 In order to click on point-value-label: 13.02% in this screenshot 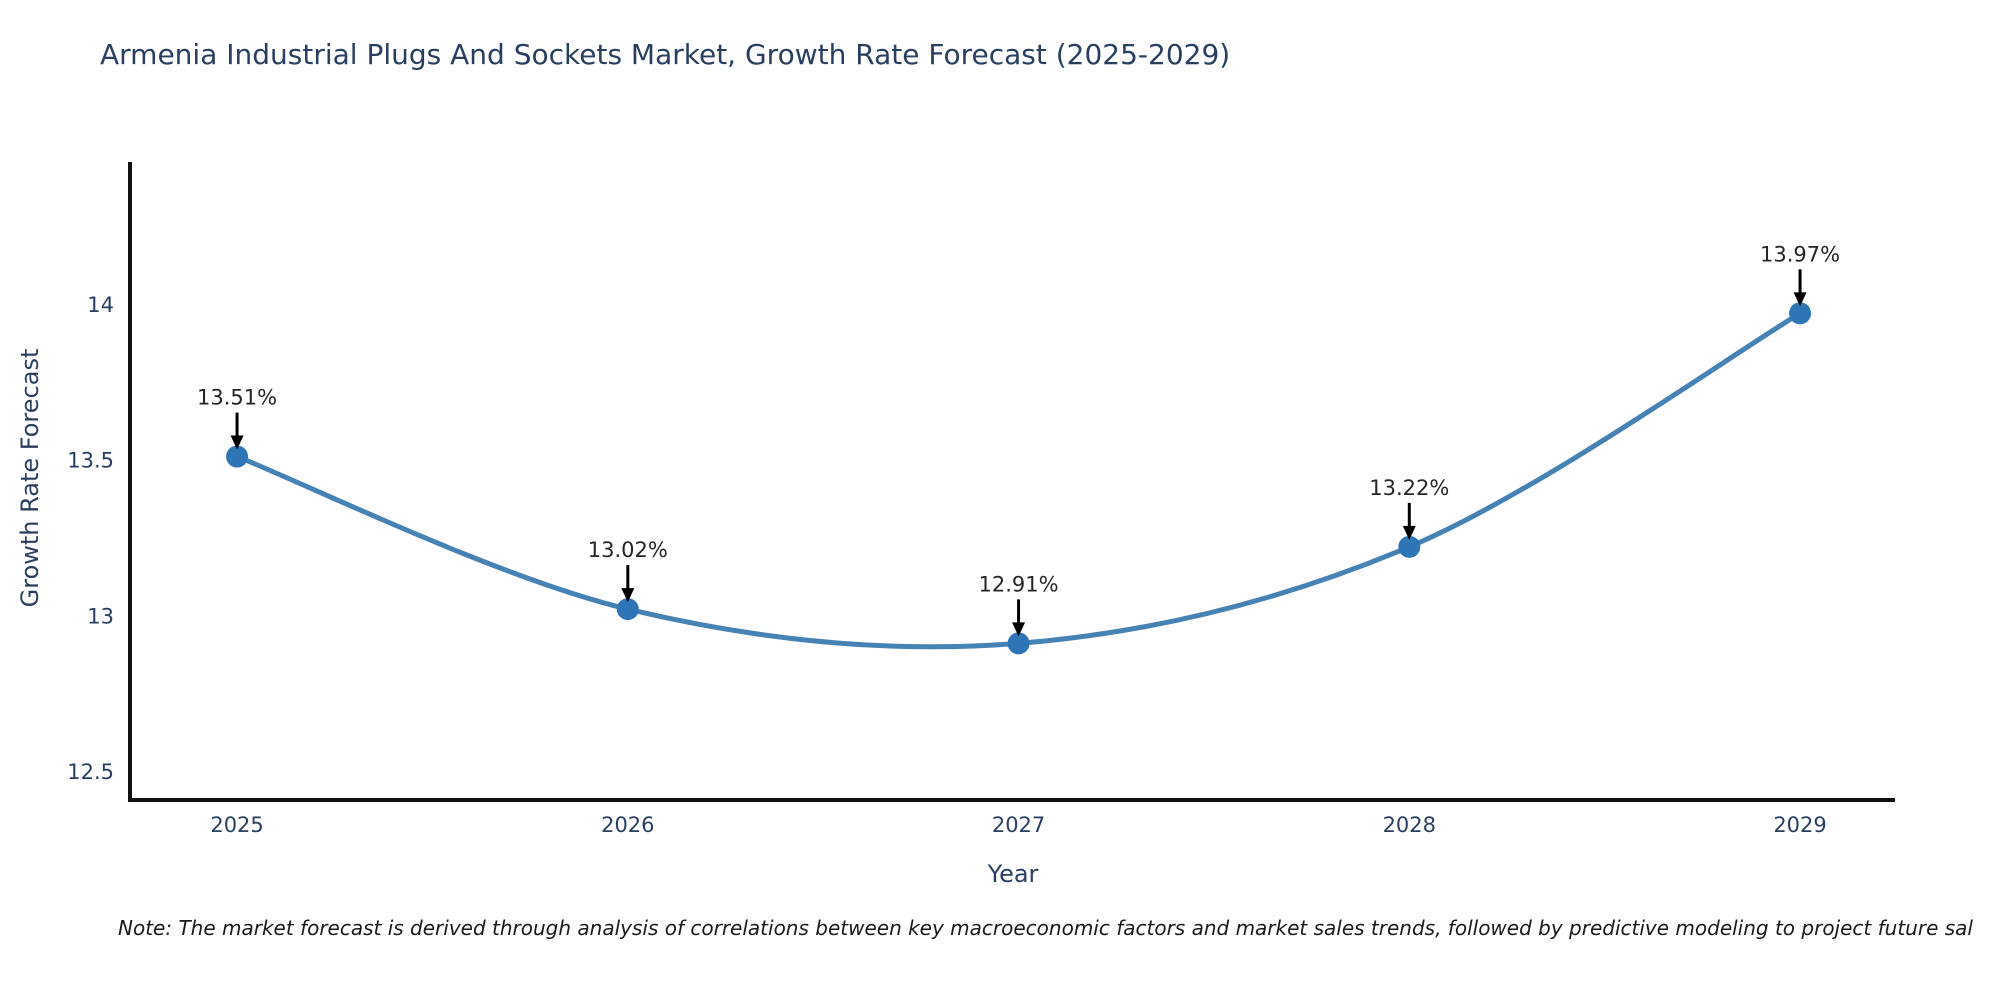, I will do `click(628, 550)`.